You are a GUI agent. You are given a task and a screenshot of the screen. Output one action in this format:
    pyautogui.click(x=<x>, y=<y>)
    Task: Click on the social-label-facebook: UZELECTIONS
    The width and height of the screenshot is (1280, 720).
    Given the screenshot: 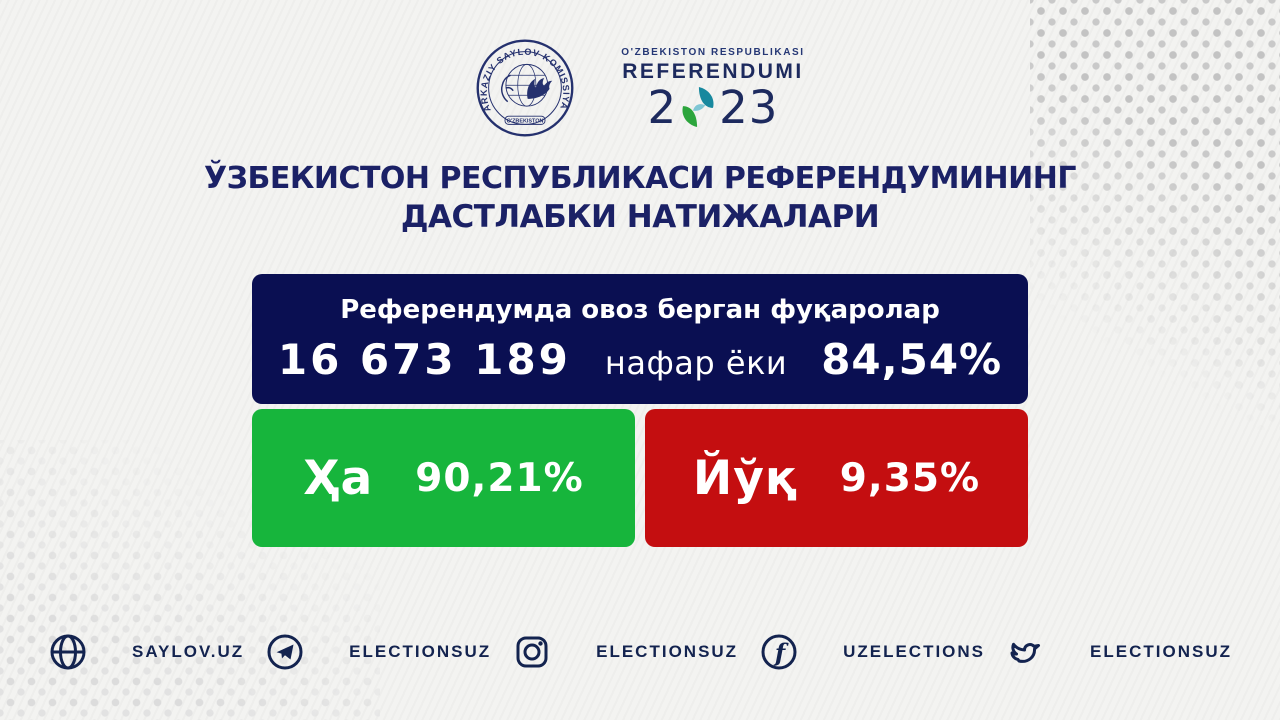 What is the action you would take?
    pyautogui.click(x=914, y=651)
    